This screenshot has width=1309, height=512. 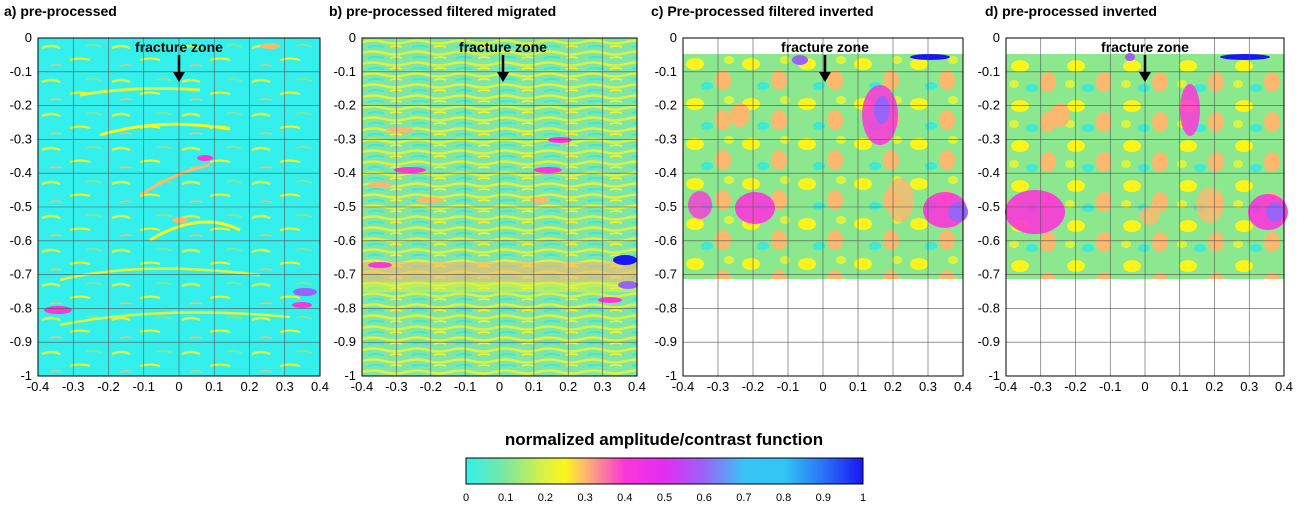 I want to click on panel-0-x-tick-0: -0.4, so click(x=38, y=386).